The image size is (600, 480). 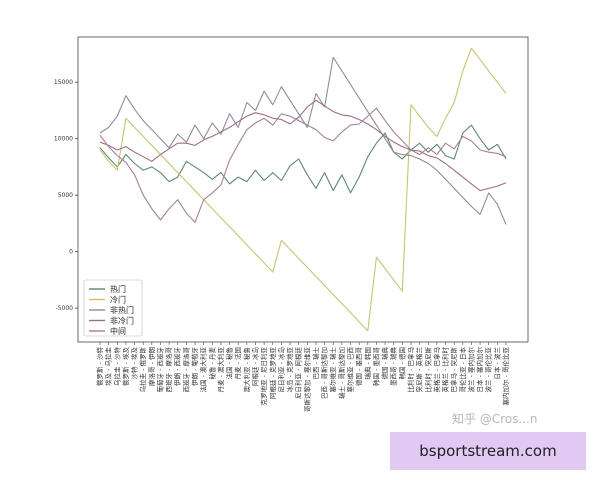 I want to click on x-category-label: 秘鲁 - 丹麦, so click(x=211, y=363).